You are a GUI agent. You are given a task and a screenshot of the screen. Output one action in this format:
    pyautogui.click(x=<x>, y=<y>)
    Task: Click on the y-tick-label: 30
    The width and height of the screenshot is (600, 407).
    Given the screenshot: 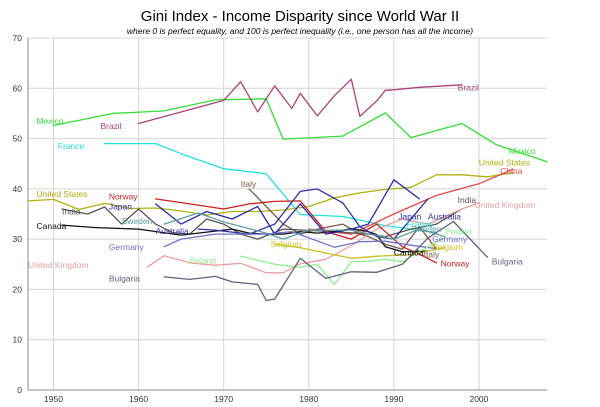 What is the action you would take?
    pyautogui.click(x=18, y=239)
    